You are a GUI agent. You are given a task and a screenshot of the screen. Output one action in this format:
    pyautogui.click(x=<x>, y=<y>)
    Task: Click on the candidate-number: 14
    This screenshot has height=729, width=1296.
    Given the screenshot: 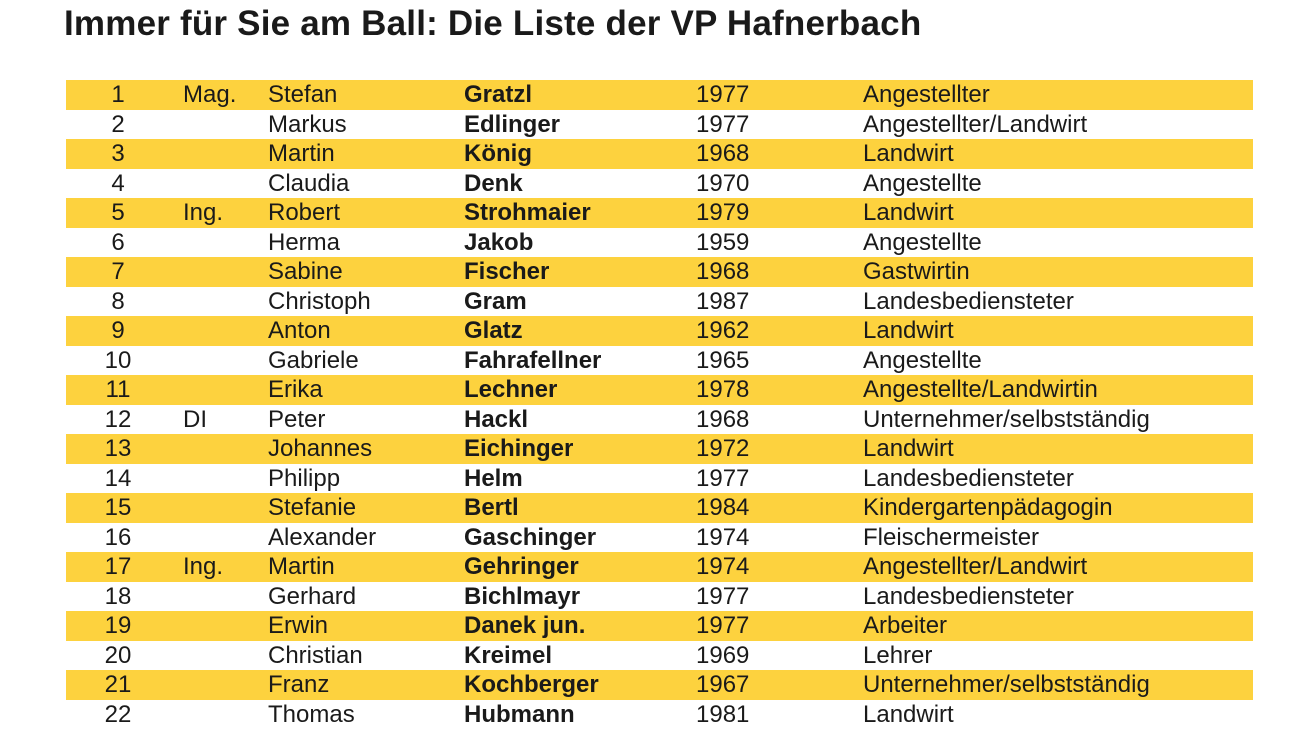 What is the action you would take?
    pyautogui.click(x=118, y=478)
    